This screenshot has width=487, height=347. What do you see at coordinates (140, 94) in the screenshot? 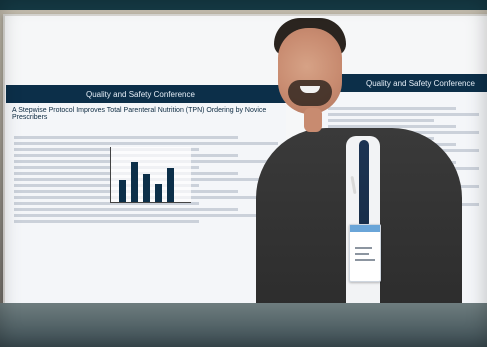
I see `poster-left-header-text: Quality and Safety Conference` at bounding box center [140, 94].